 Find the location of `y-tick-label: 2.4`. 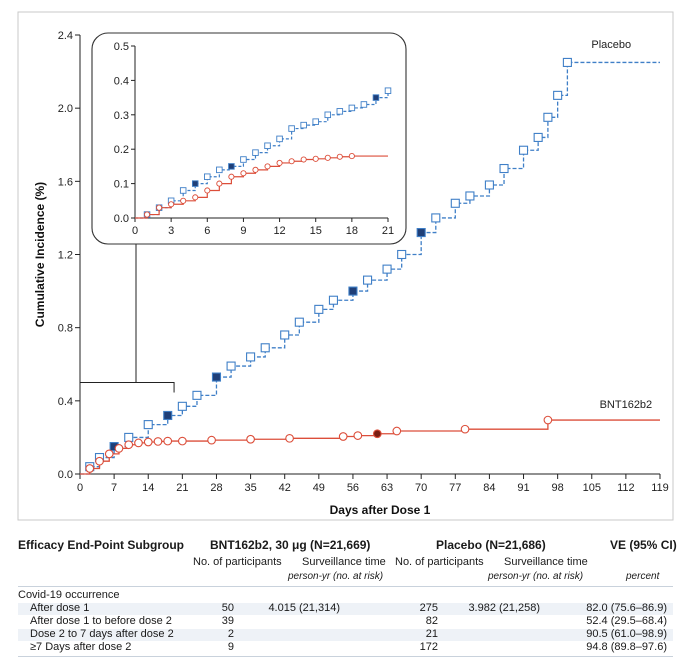

y-tick-label: 2.4 is located at coordinates (65, 36).